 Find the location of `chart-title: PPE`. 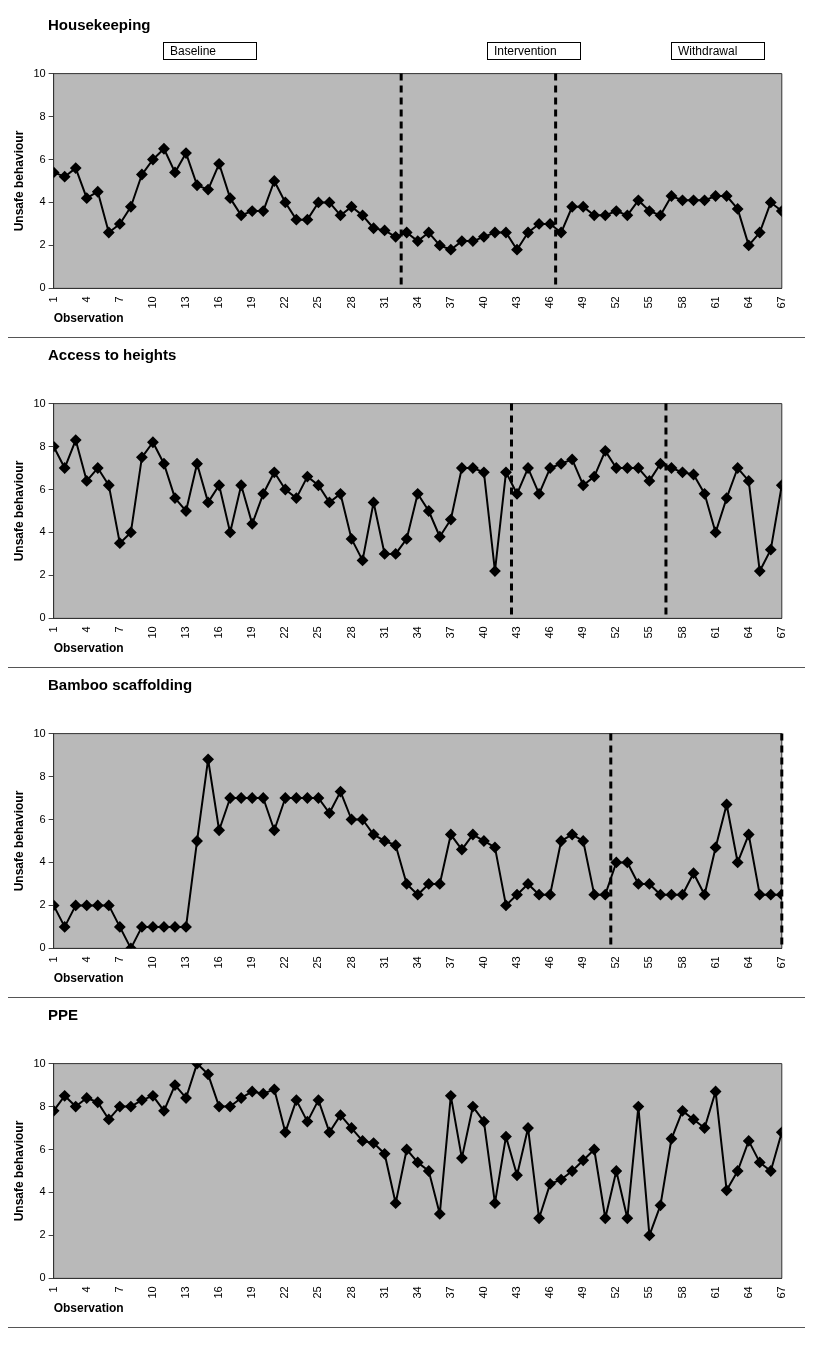

chart-title: PPE is located at coordinates (63, 1015).